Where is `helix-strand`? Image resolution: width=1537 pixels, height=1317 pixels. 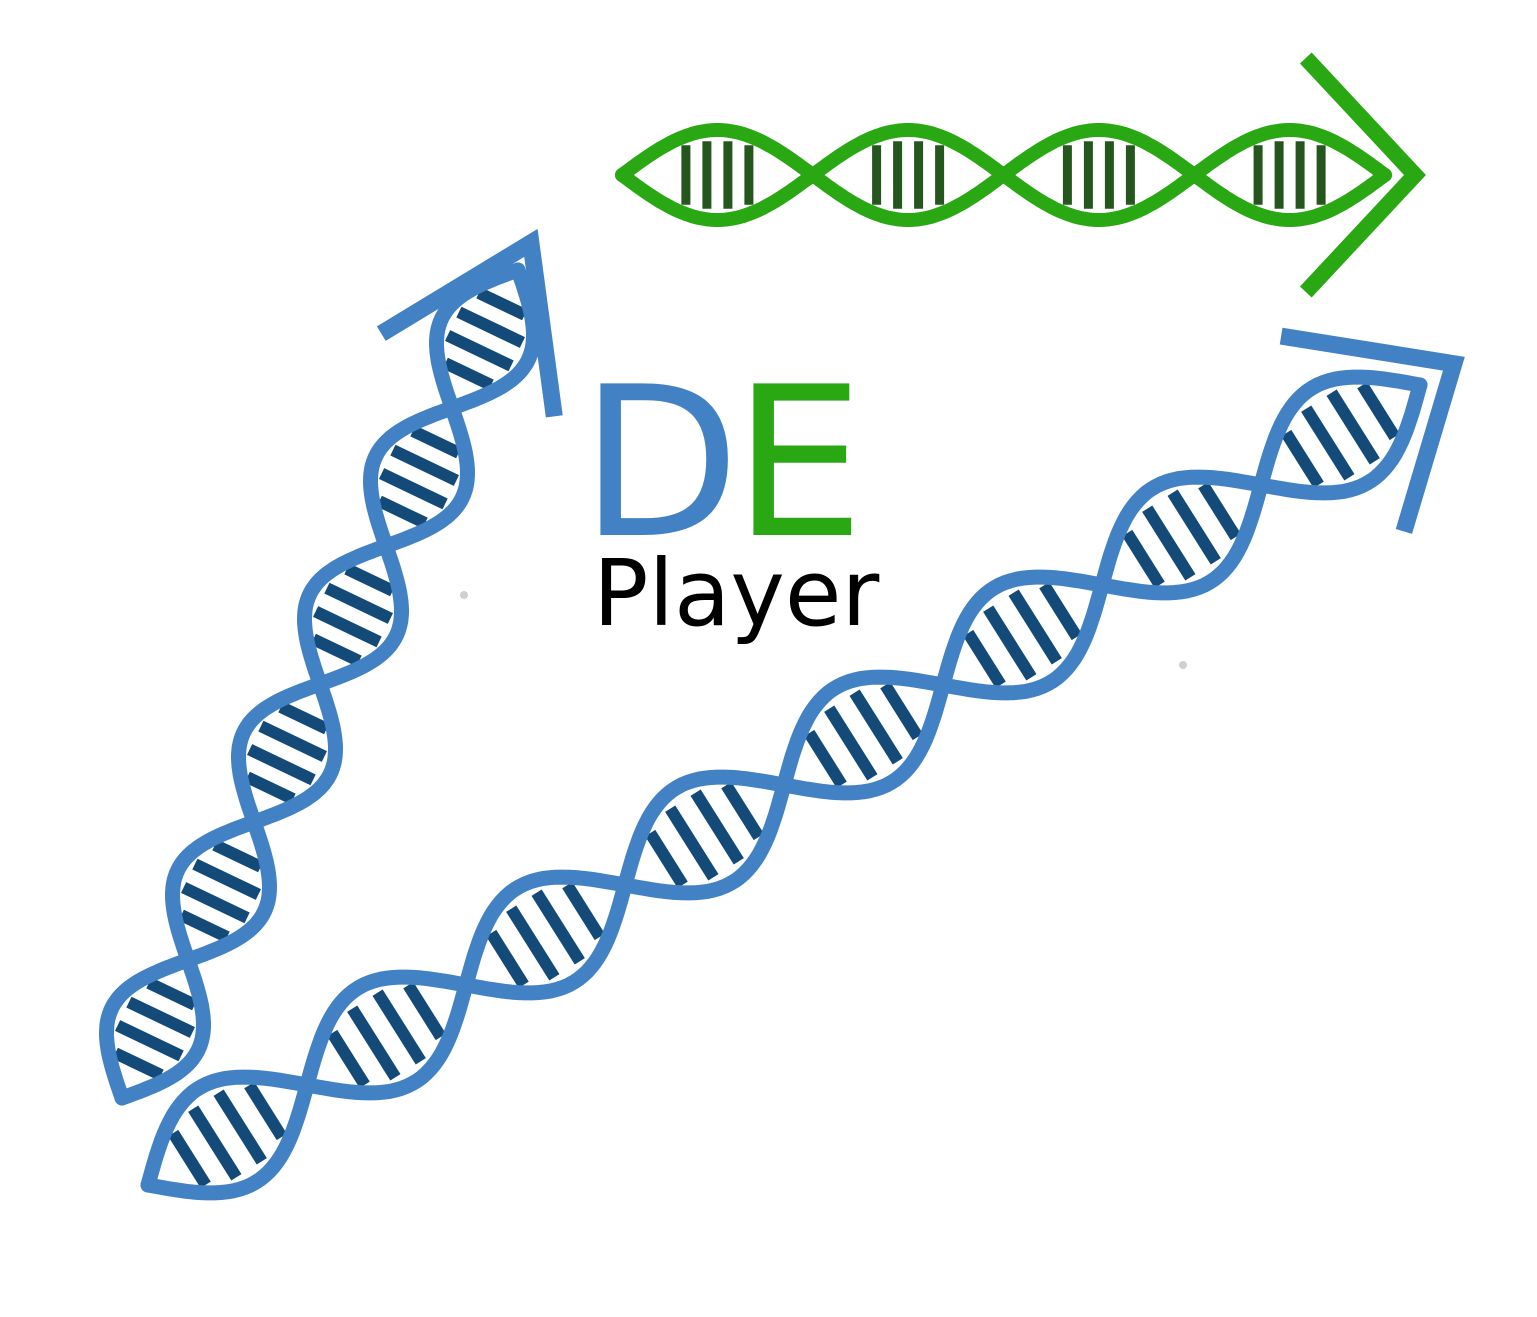
helix-strand is located at coordinates (1003, 175).